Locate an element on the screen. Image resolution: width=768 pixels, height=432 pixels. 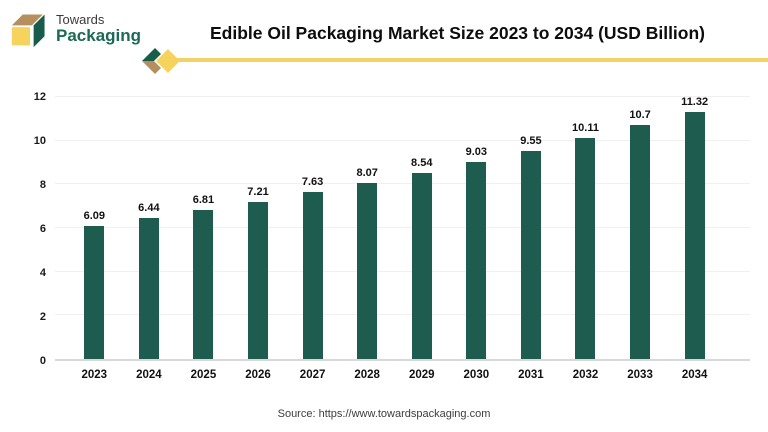
bar-value-label: 6.81 is located at coordinates (203, 200).